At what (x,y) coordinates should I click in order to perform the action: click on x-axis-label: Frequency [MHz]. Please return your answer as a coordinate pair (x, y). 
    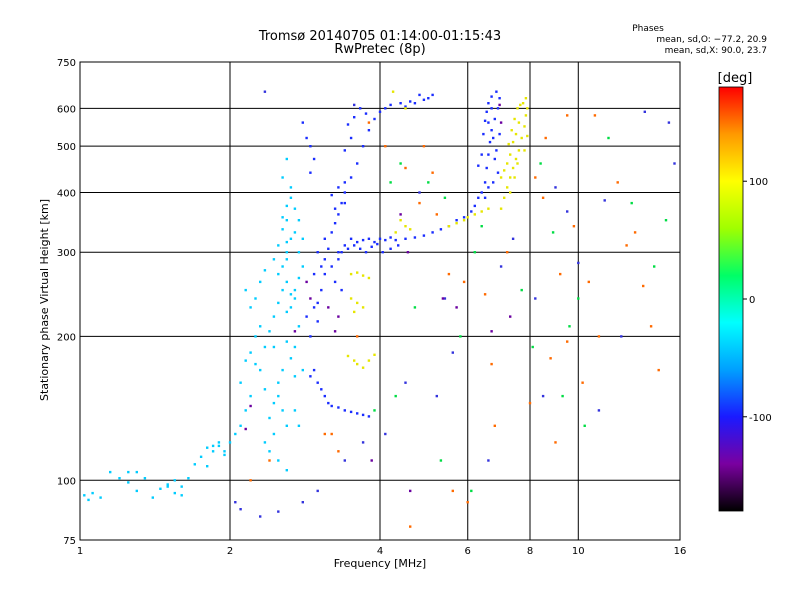
    Looking at the image, I should click on (380, 563).